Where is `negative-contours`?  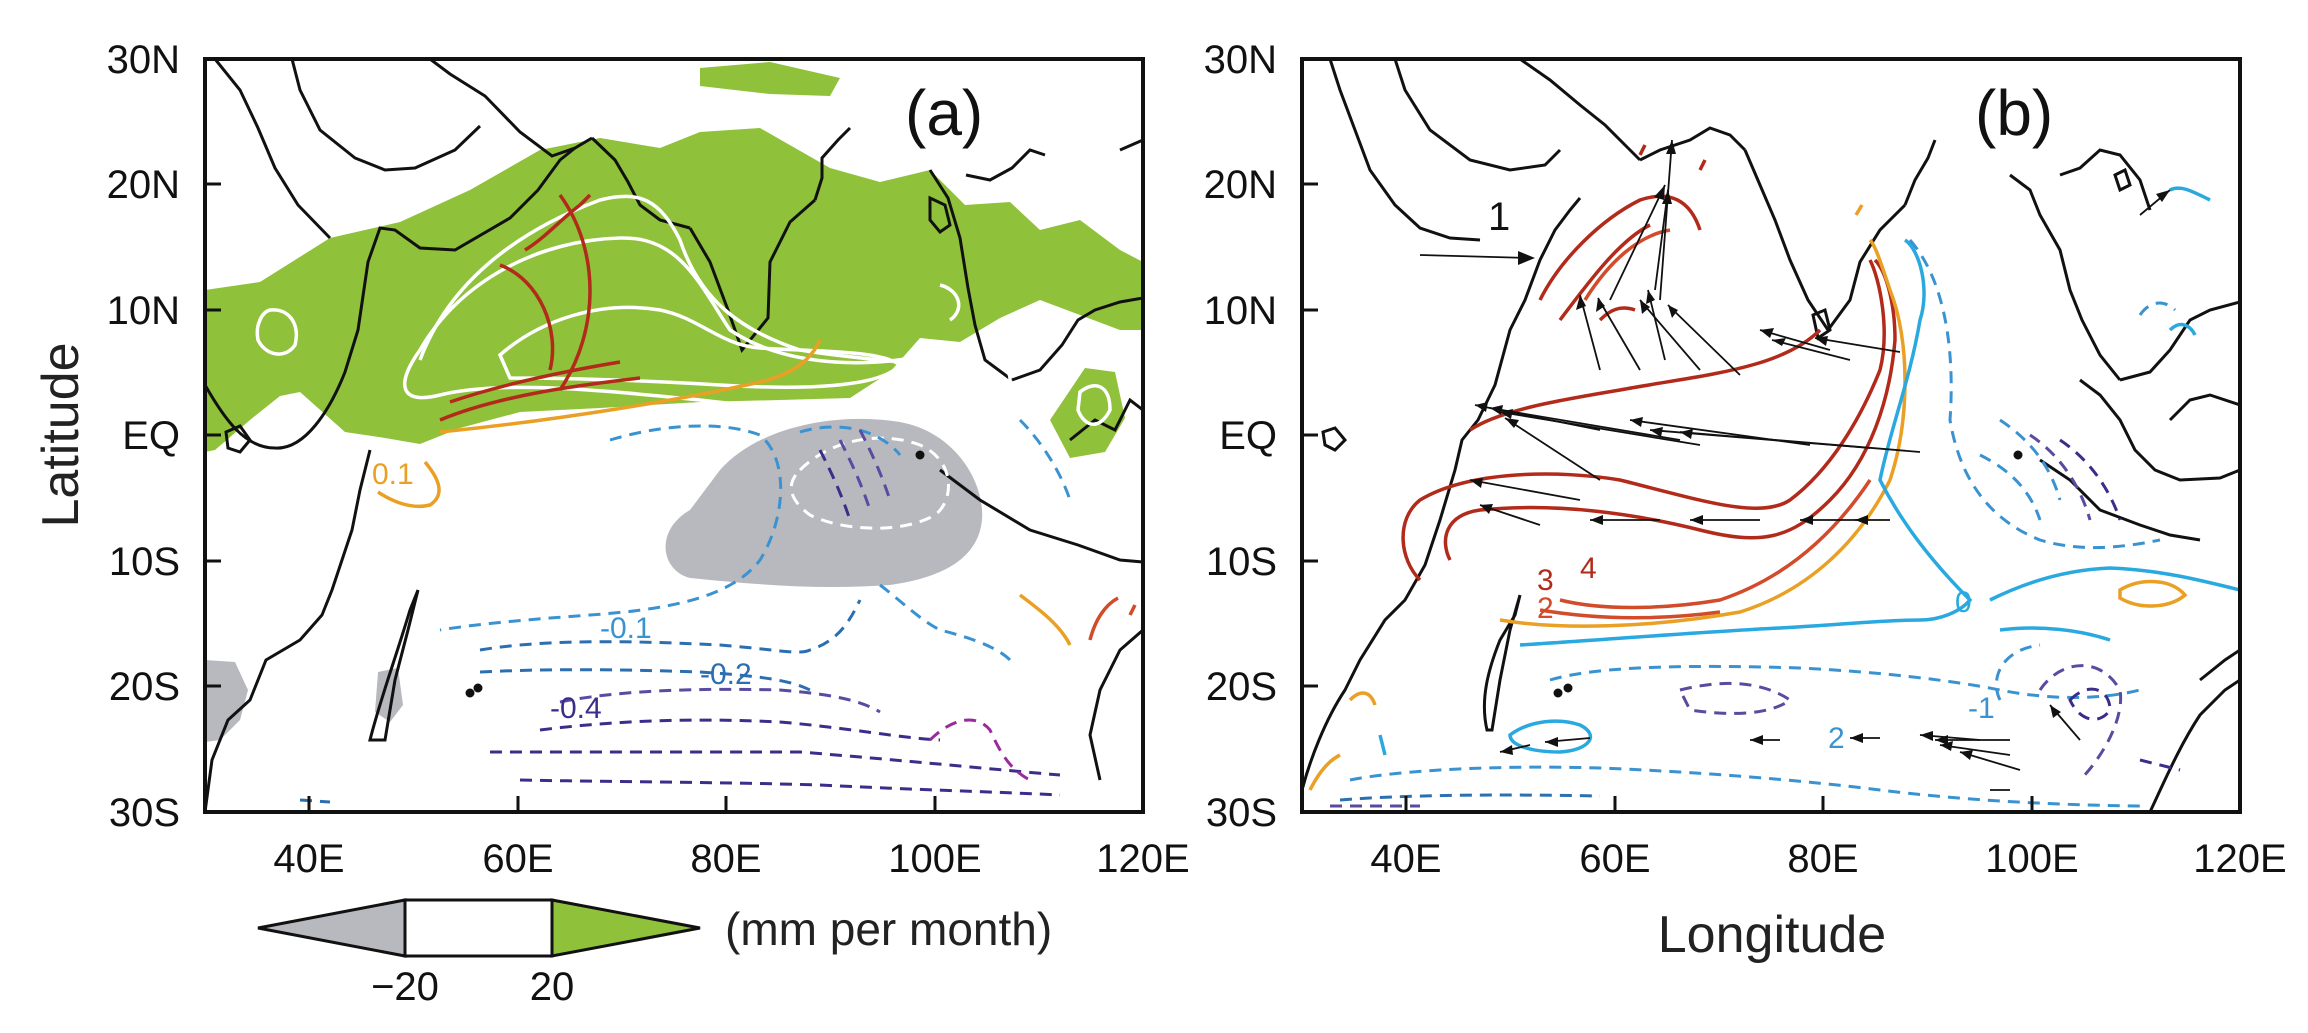 negative-contours is located at coordinates (685, 611).